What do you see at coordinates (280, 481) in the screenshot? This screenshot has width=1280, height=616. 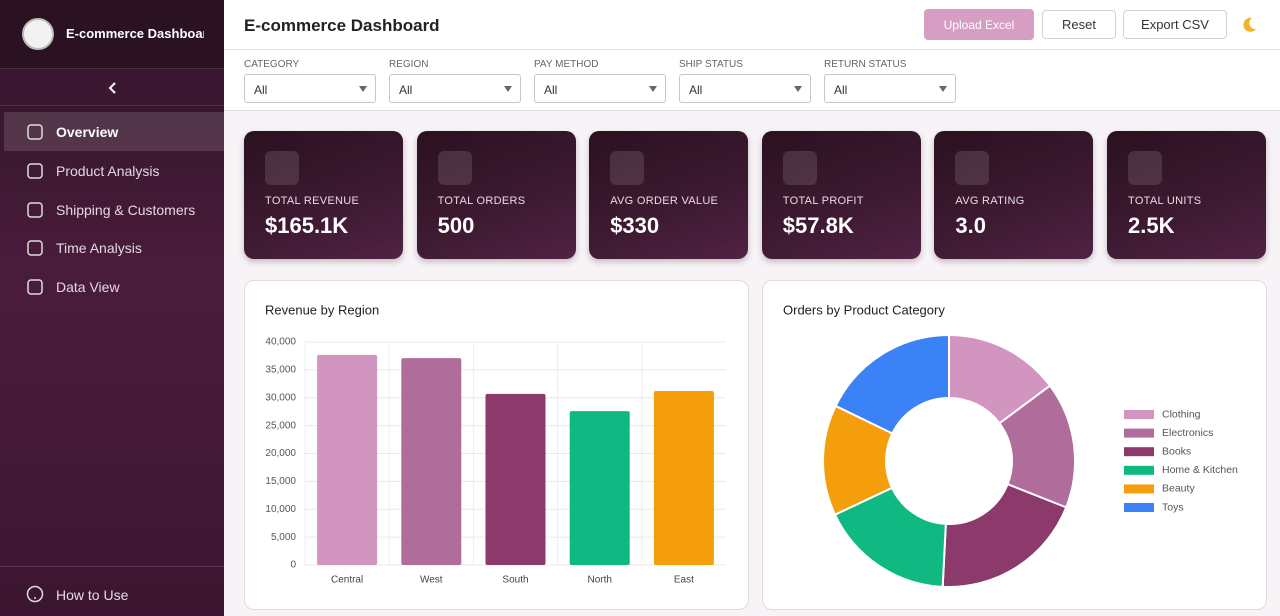 I see `y-tick-label: 15,000` at bounding box center [280, 481].